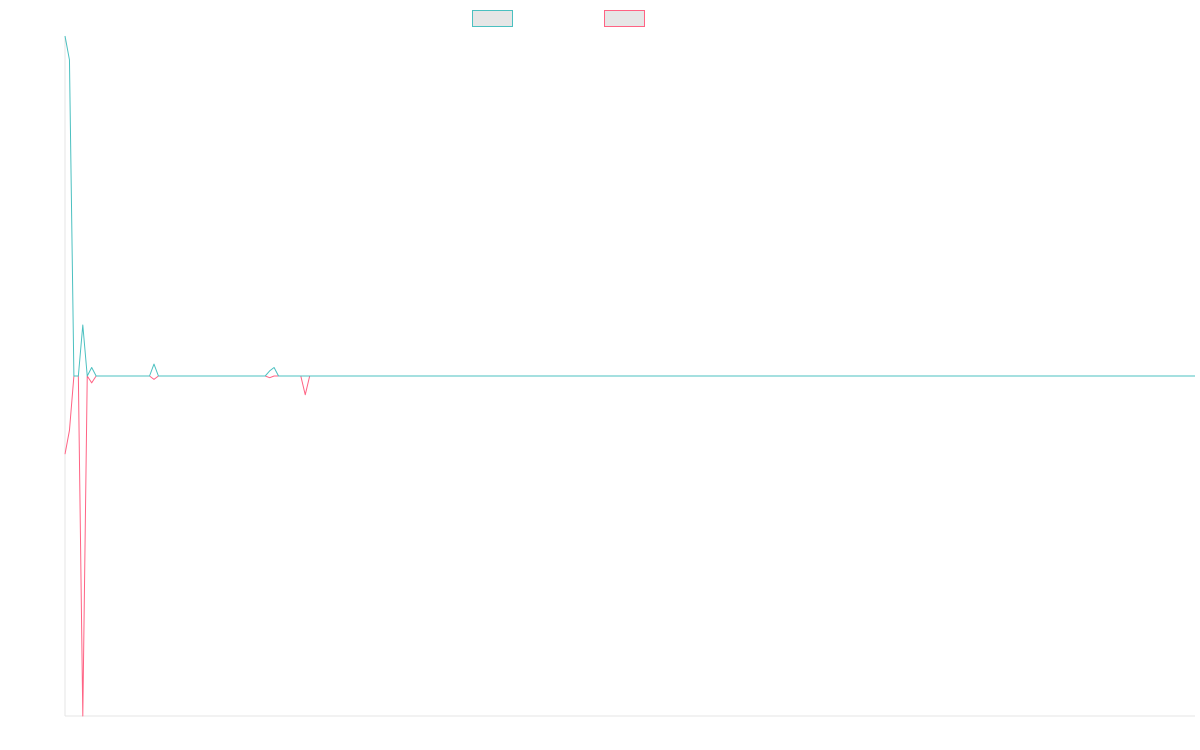 Image resolution: width=1200 pixels, height=750 pixels. I want to click on legend-swatch-series_b, so click(624, 18).